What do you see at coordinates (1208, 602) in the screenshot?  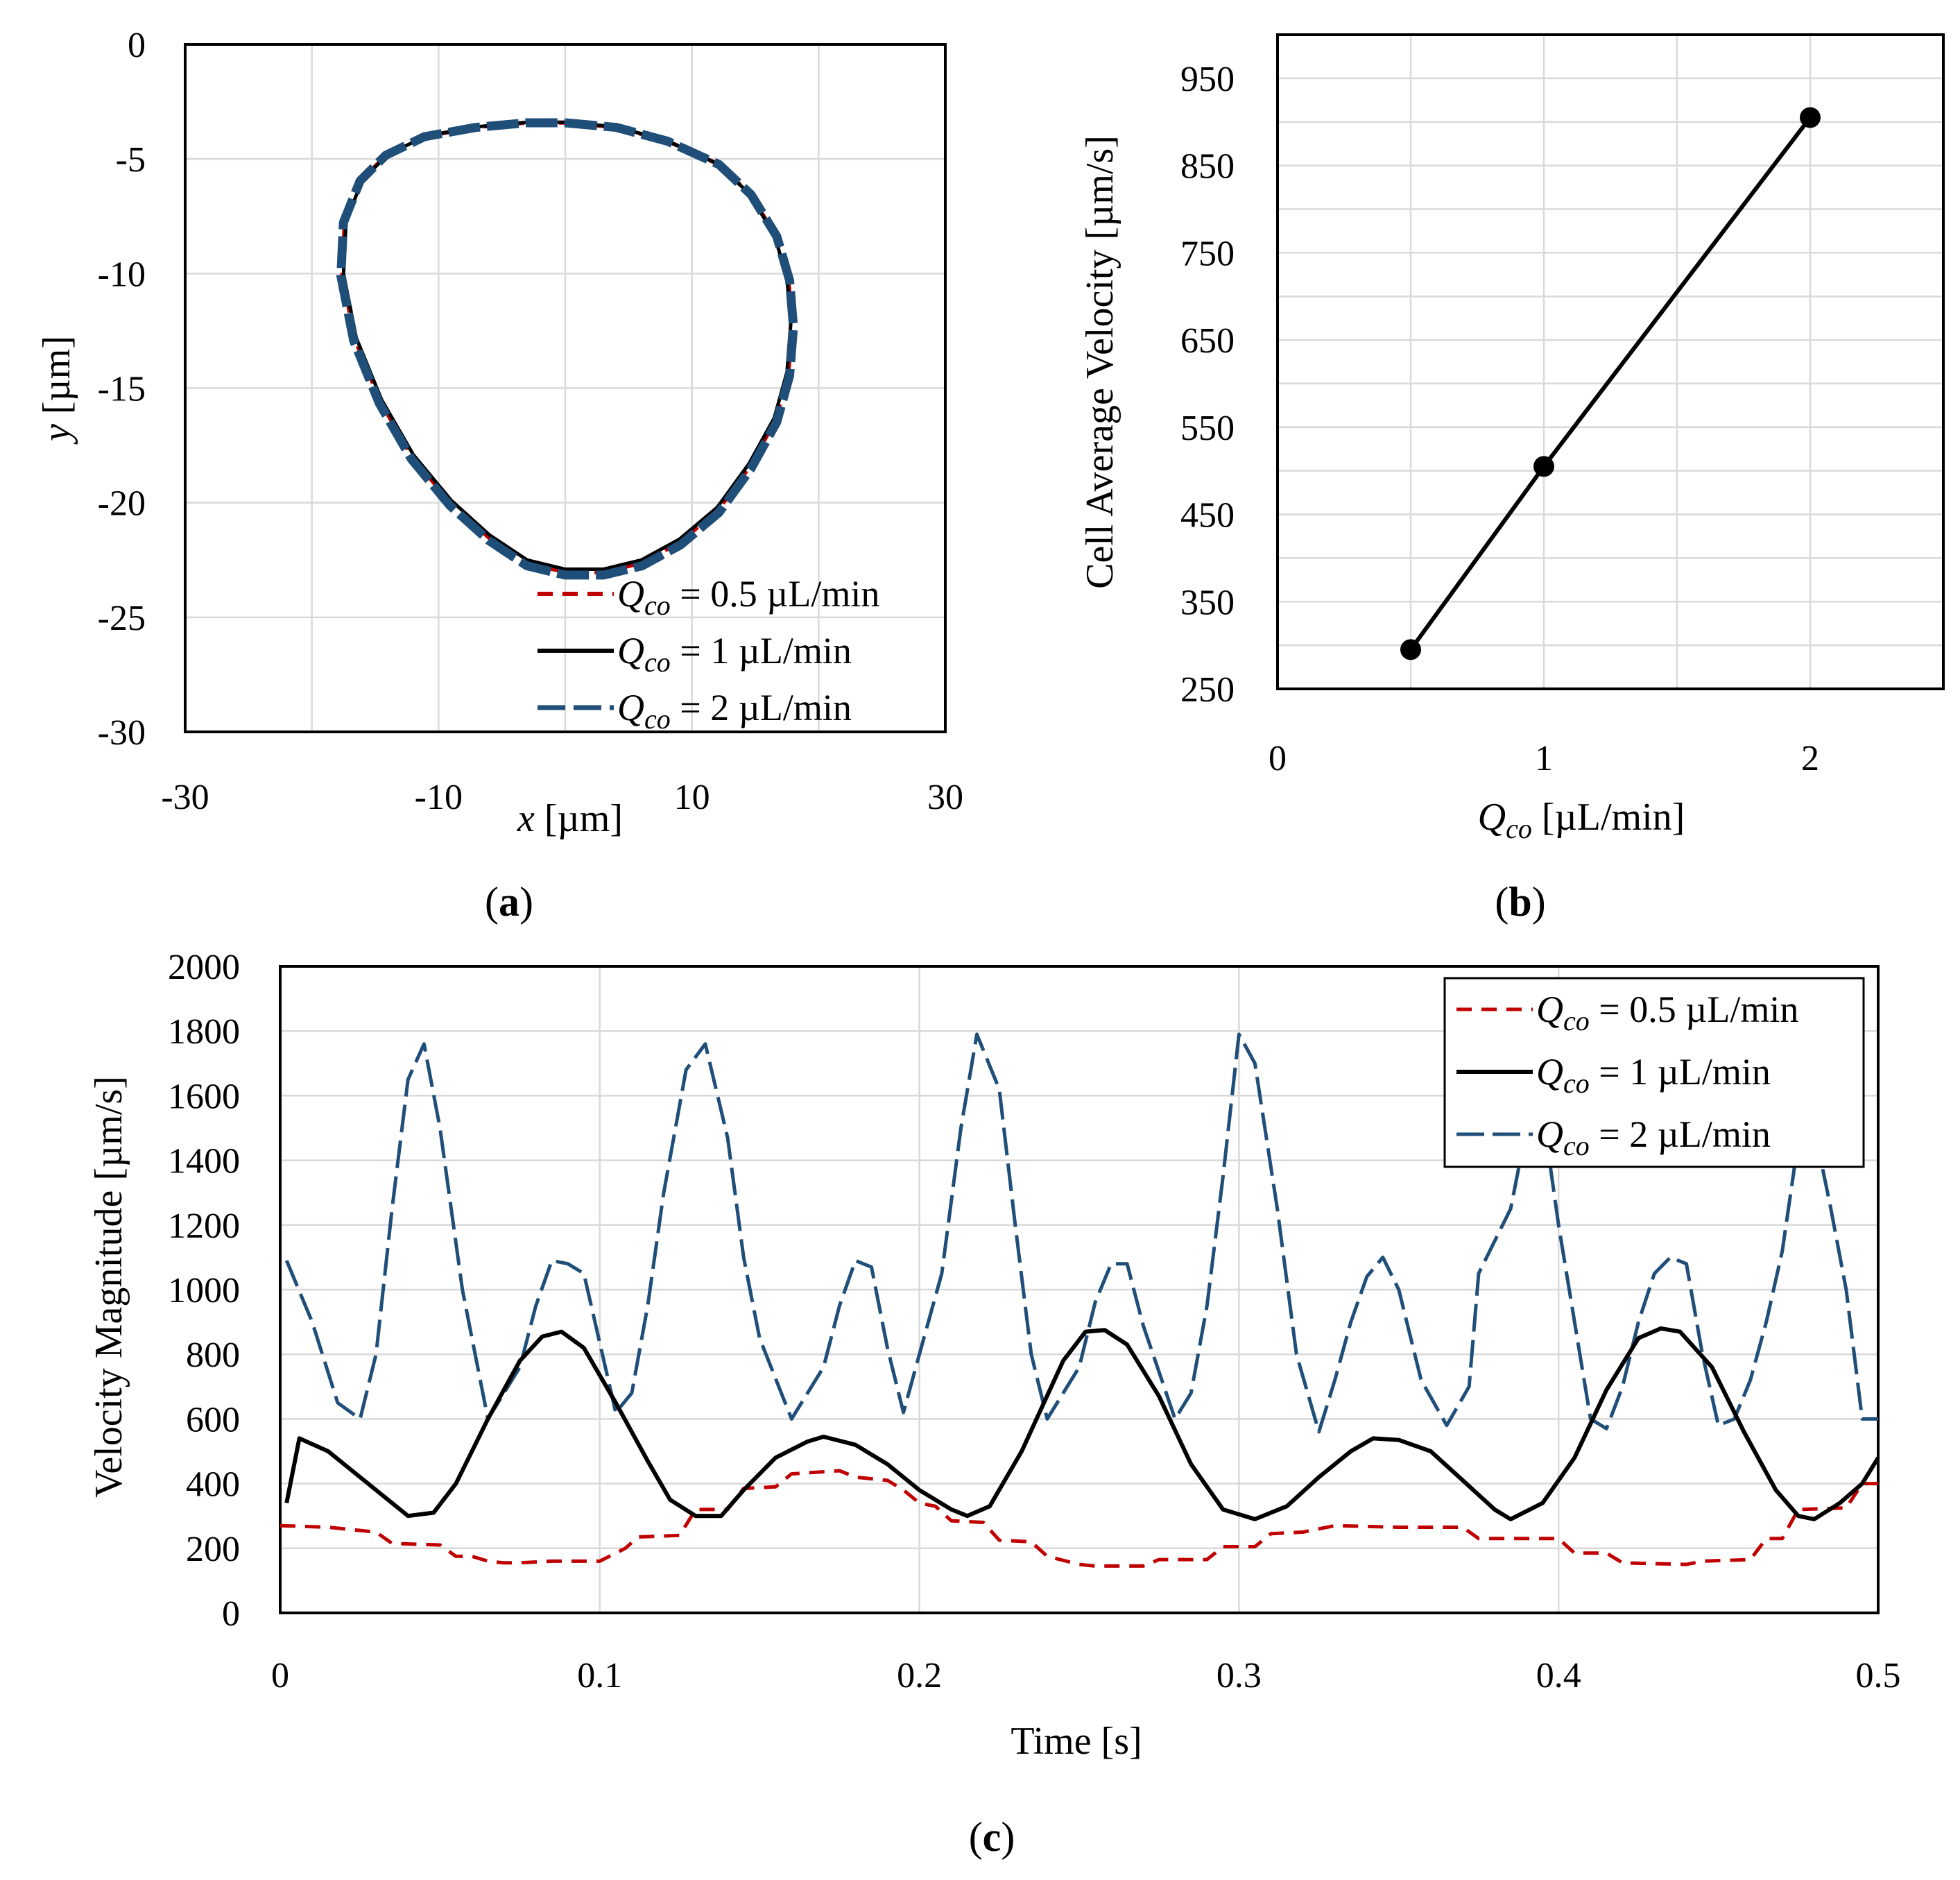 I see `y-tick-label: 350` at bounding box center [1208, 602].